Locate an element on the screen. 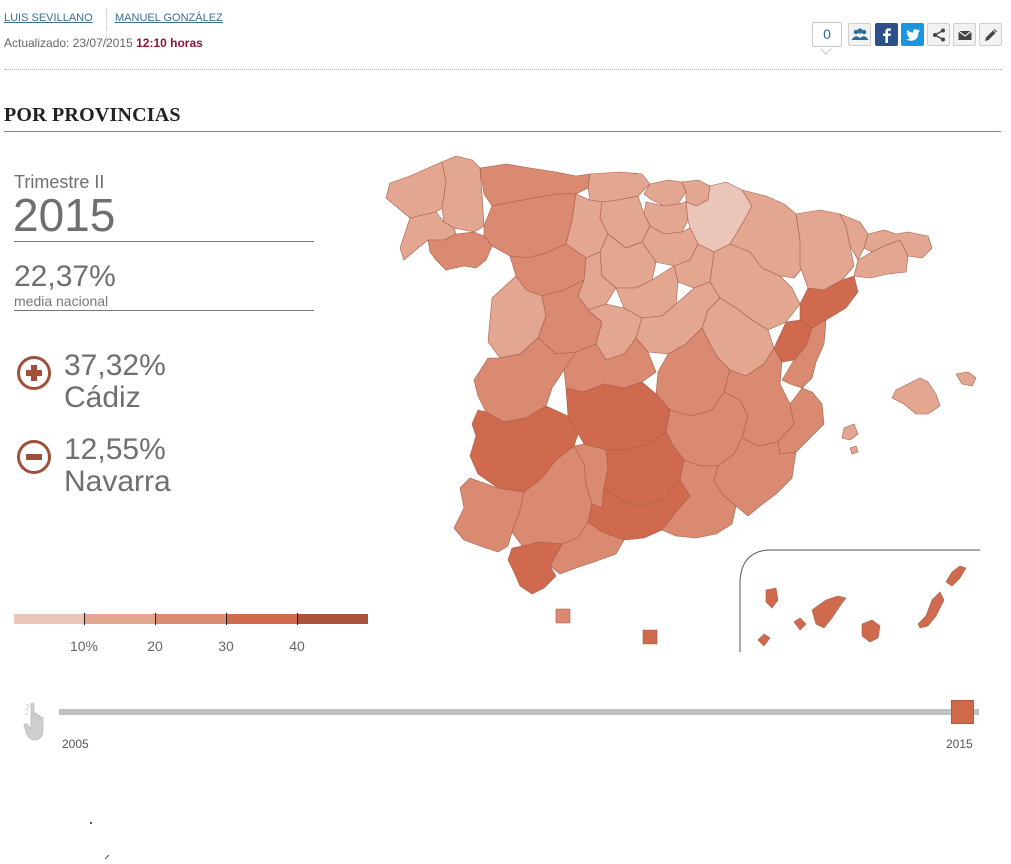 This screenshot has height=864, width=1011. share-button is located at coordinates (938, 34).